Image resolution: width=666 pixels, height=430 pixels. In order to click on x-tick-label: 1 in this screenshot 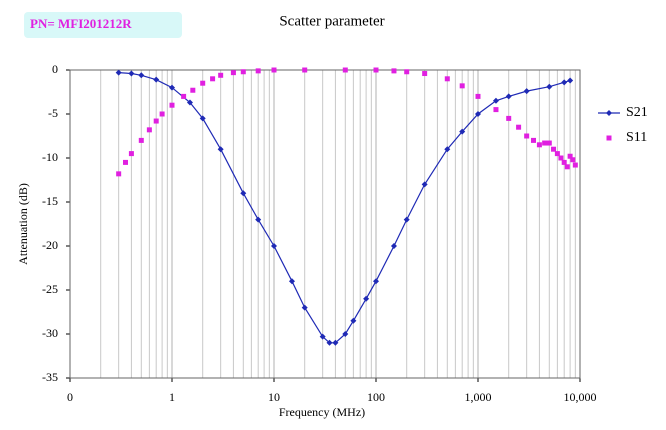, I will do `click(172, 397)`.